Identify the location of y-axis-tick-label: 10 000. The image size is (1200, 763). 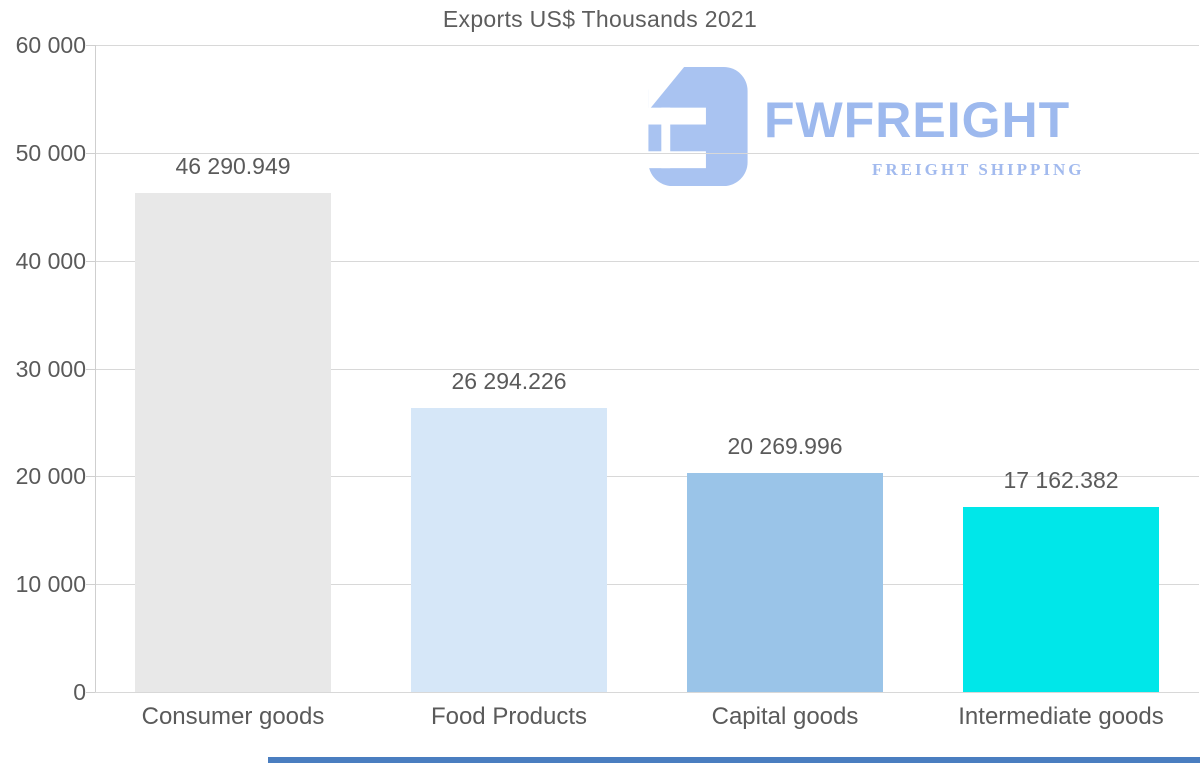
(50, 584).